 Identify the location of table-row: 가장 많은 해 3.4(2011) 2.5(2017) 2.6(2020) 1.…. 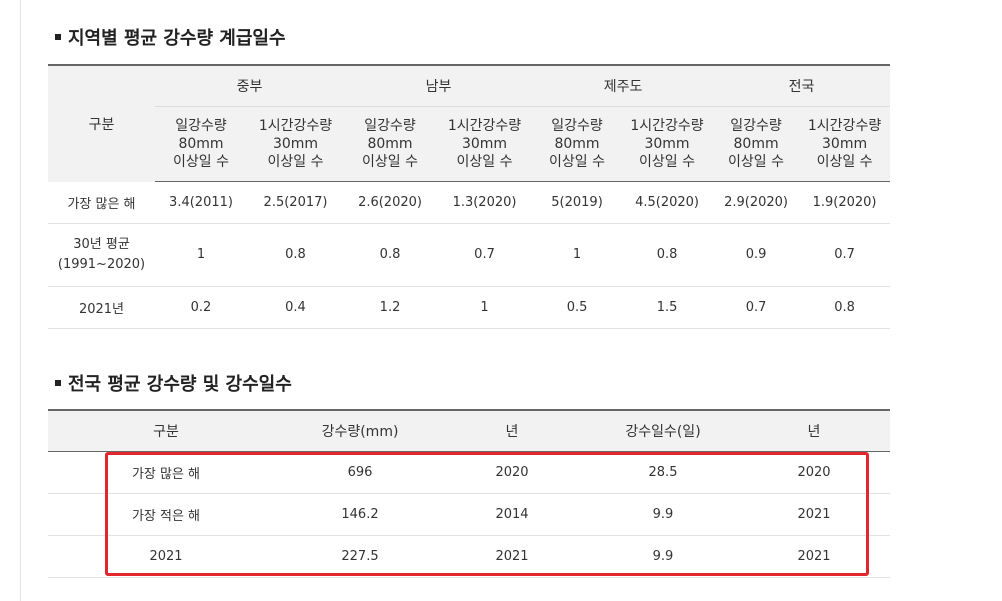
(469, 202).